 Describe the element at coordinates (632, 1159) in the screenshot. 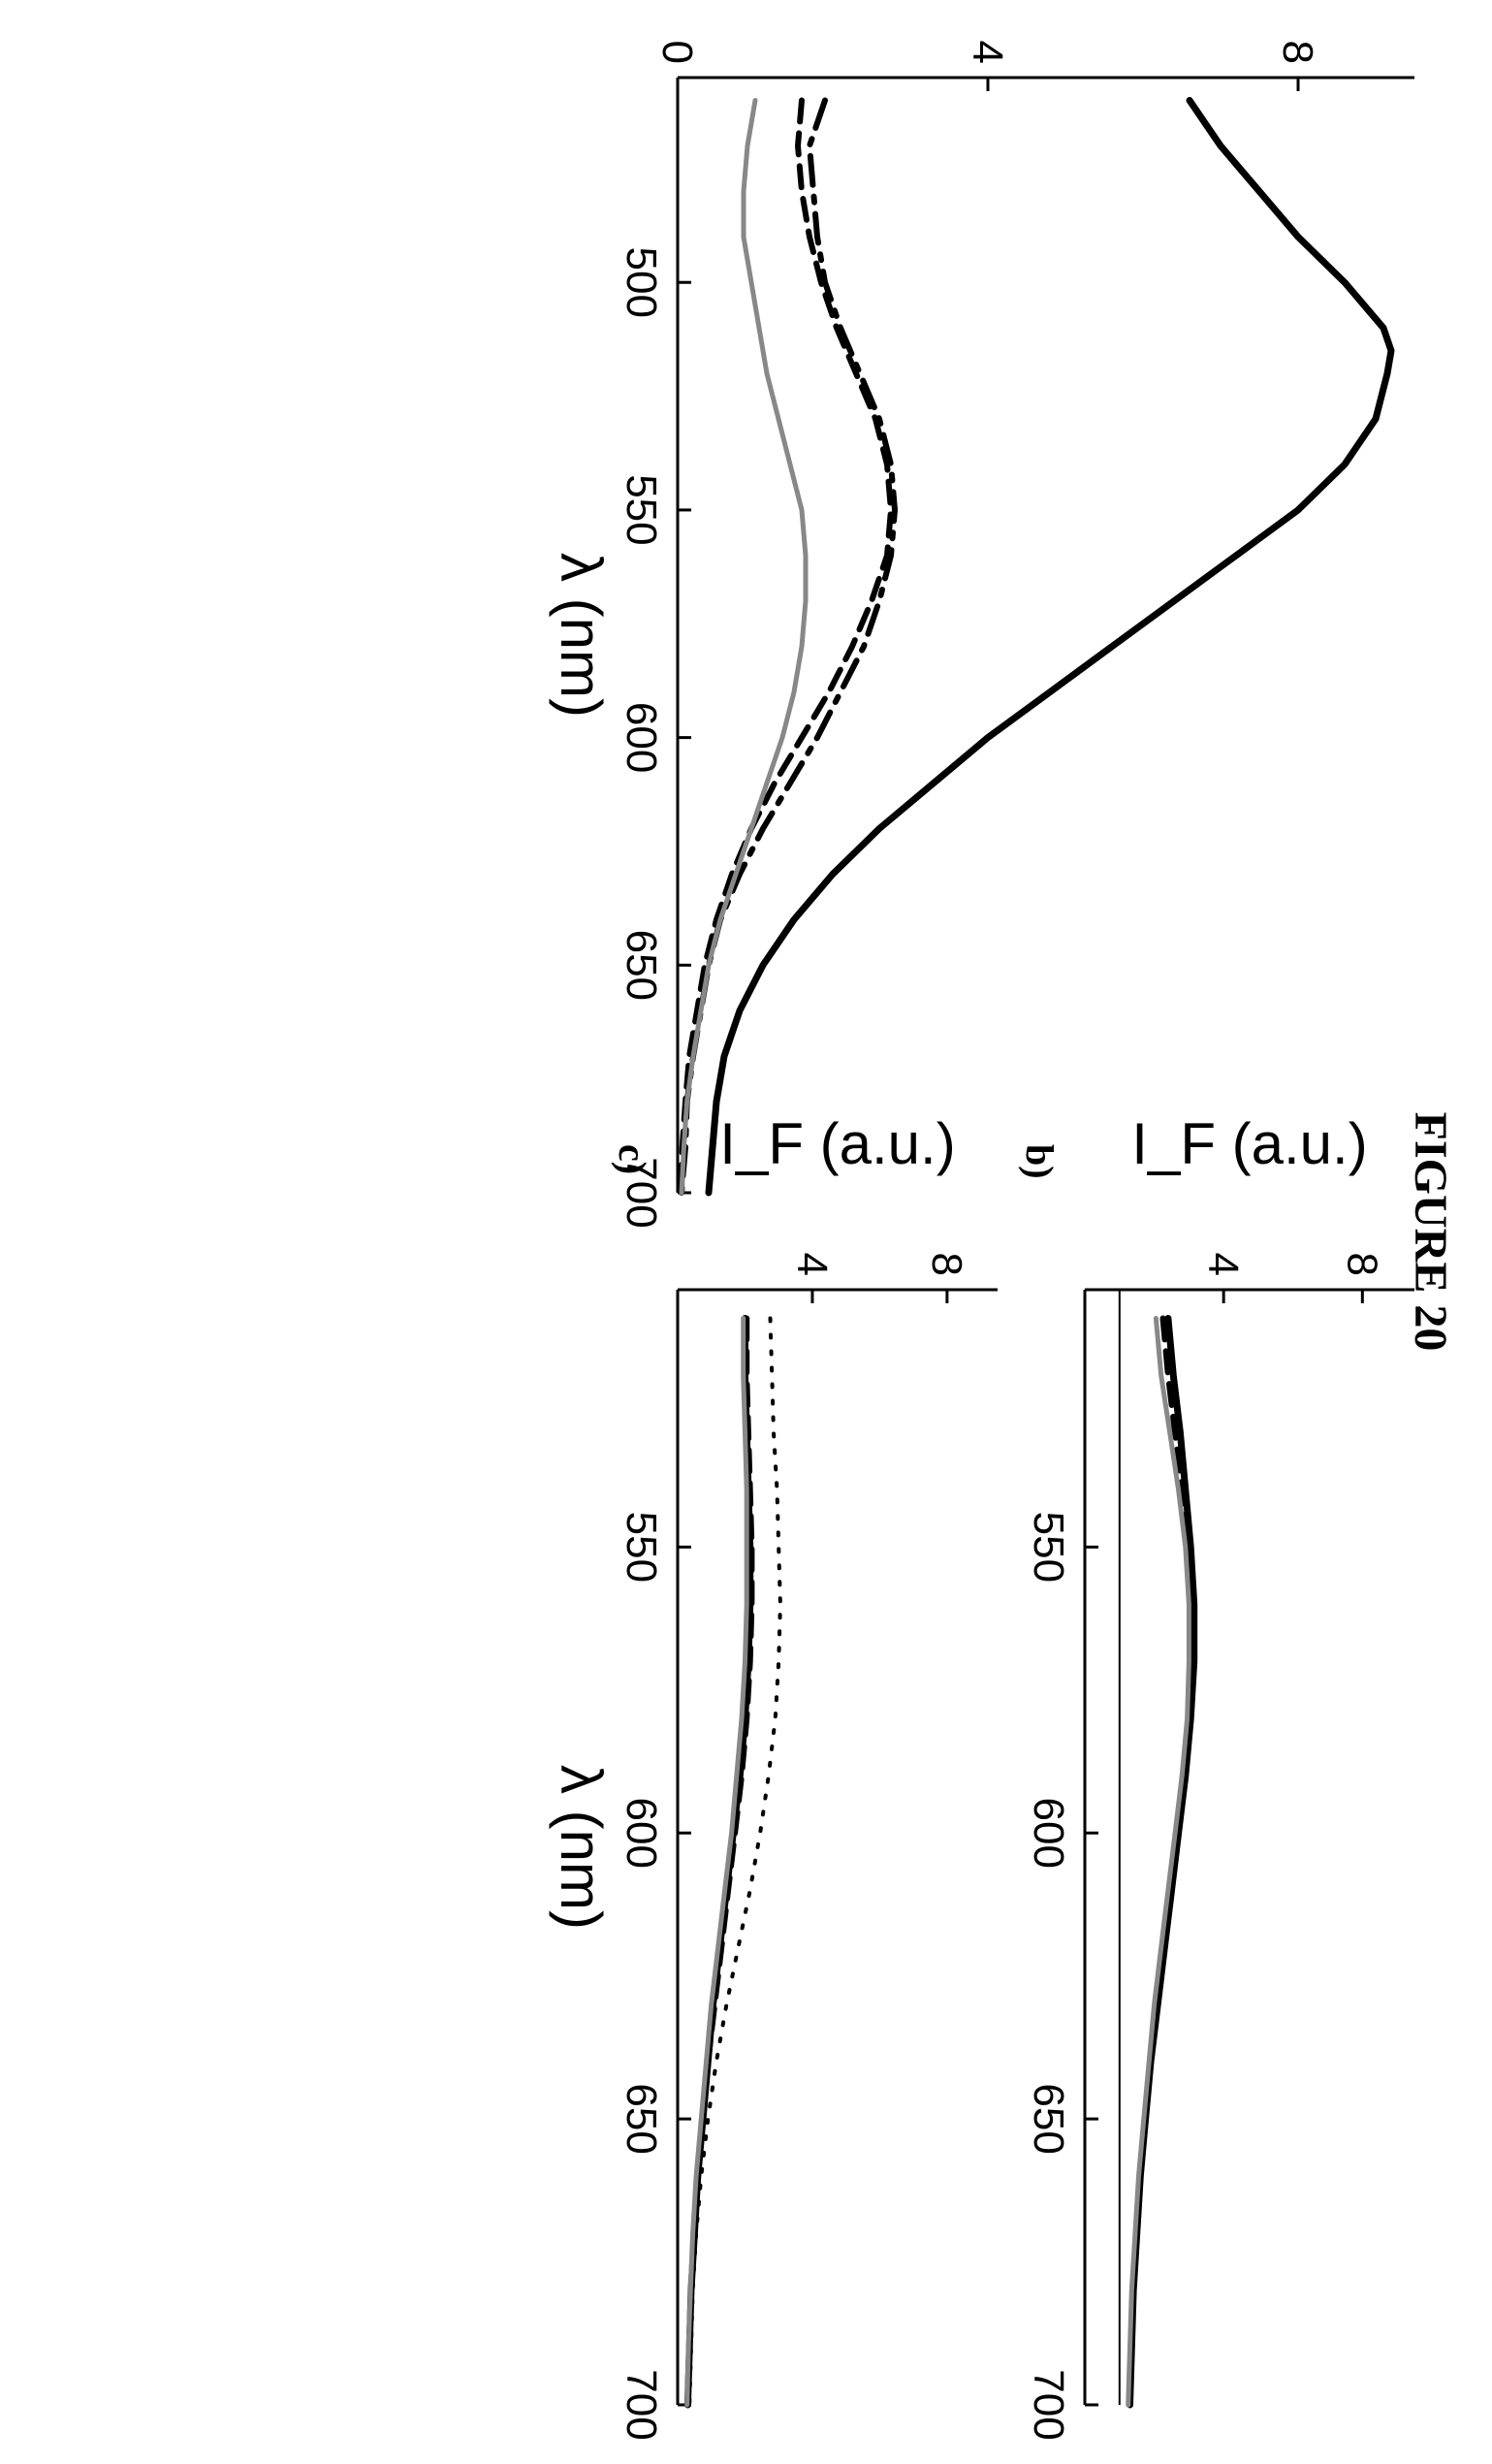

I see `panel-letter: c)` at that location.